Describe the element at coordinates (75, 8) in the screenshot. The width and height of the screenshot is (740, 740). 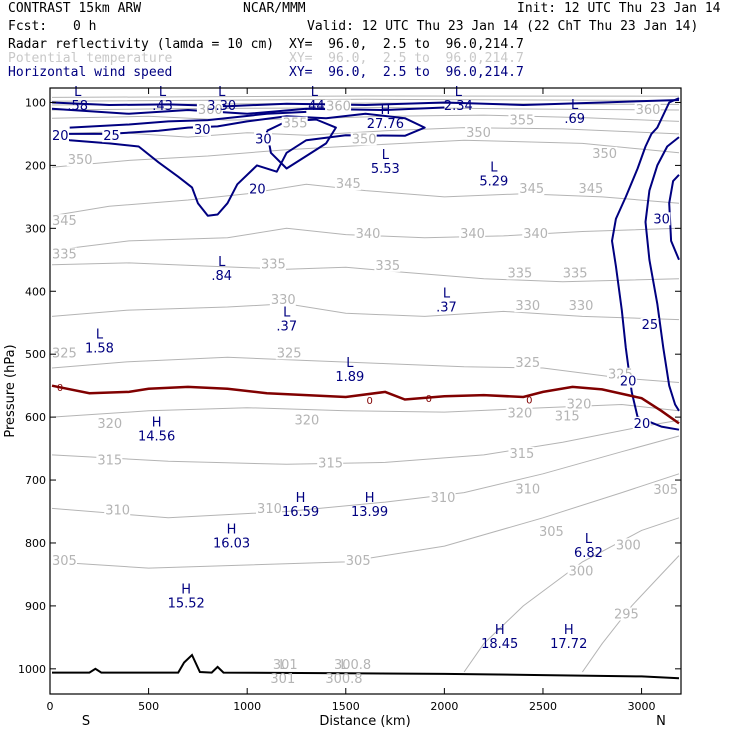
I see `plot-title: CONTRAST 15km ARW` at that location.